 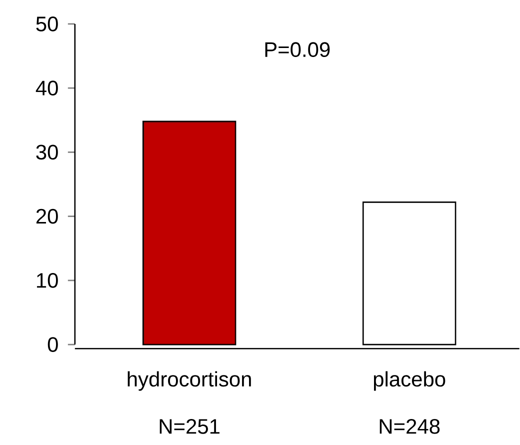 What do you see at coordinates (189, 381) in the screenshot?
I see `x-tick-label: hydrocortison` at bounding box center [189, 381].